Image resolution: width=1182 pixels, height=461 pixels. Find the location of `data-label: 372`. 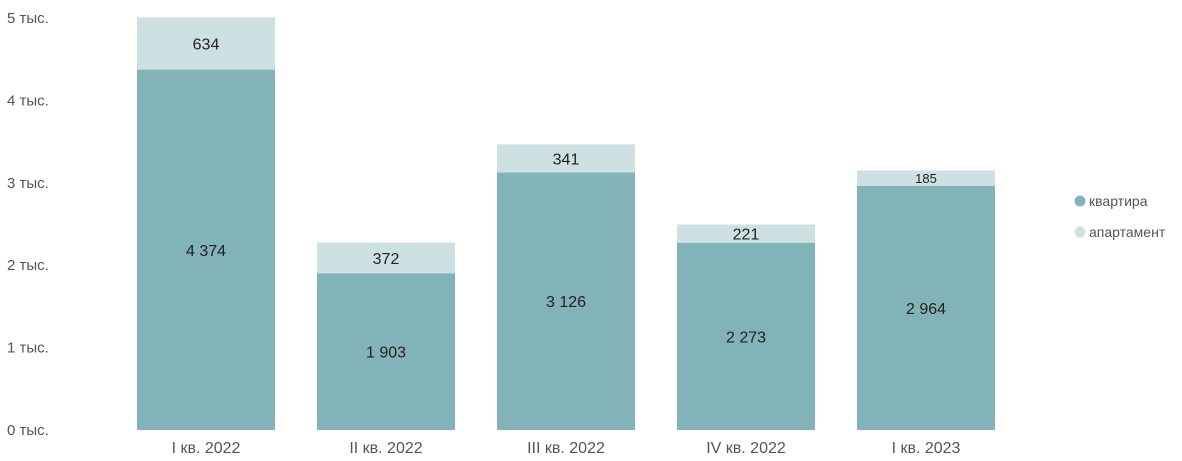

data-label: 372 is located at coordinates (386, 259).